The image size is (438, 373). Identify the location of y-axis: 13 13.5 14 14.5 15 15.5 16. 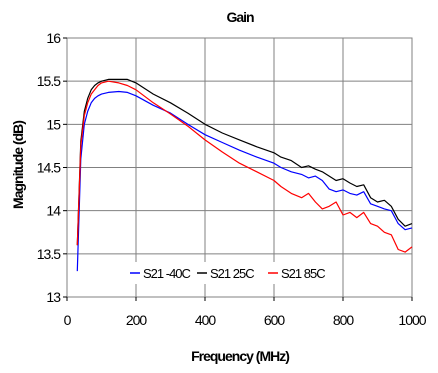
(52, 167).